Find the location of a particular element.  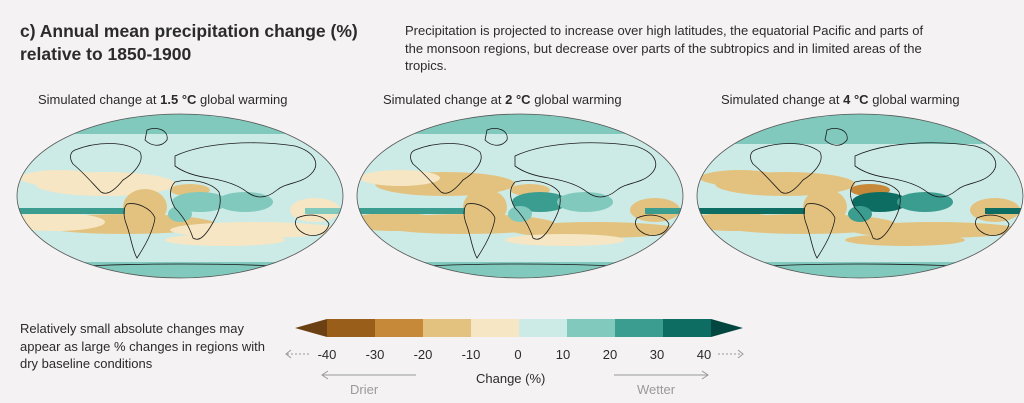

wetter-extension-arrow-icon is located at coordinates (731, 354).